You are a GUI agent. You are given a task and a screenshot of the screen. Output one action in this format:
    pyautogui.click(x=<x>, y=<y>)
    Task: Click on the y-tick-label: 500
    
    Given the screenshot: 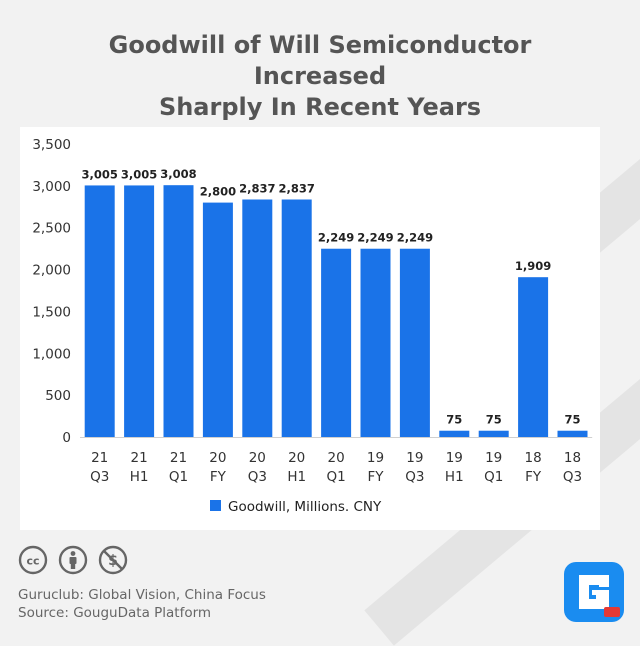 What is the action you would take?
    pyautogui.click(x=58, y=396)
    